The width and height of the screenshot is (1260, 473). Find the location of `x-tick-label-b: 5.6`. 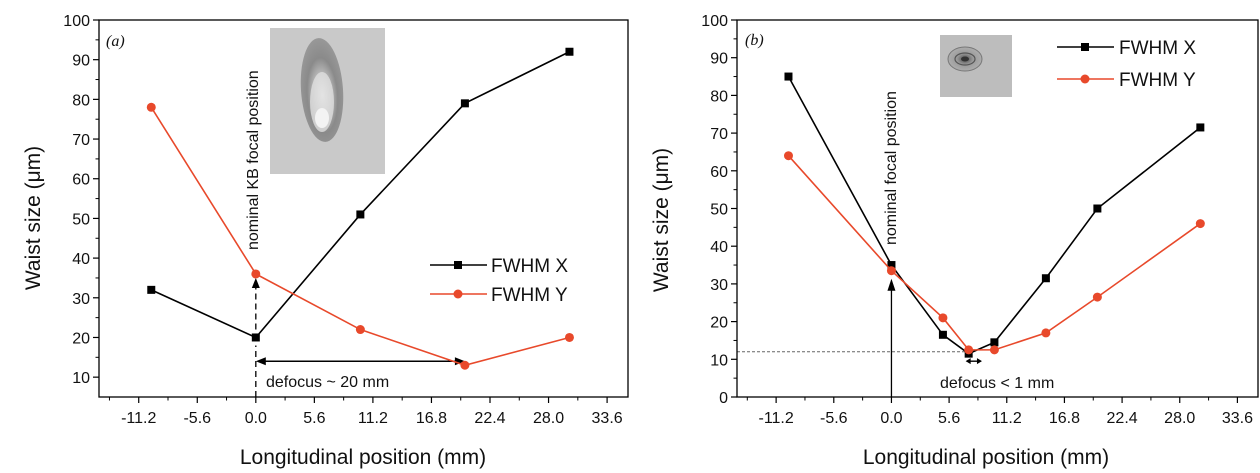

x-tick-label-b: 5.6 is located at coordinates (949, 418).